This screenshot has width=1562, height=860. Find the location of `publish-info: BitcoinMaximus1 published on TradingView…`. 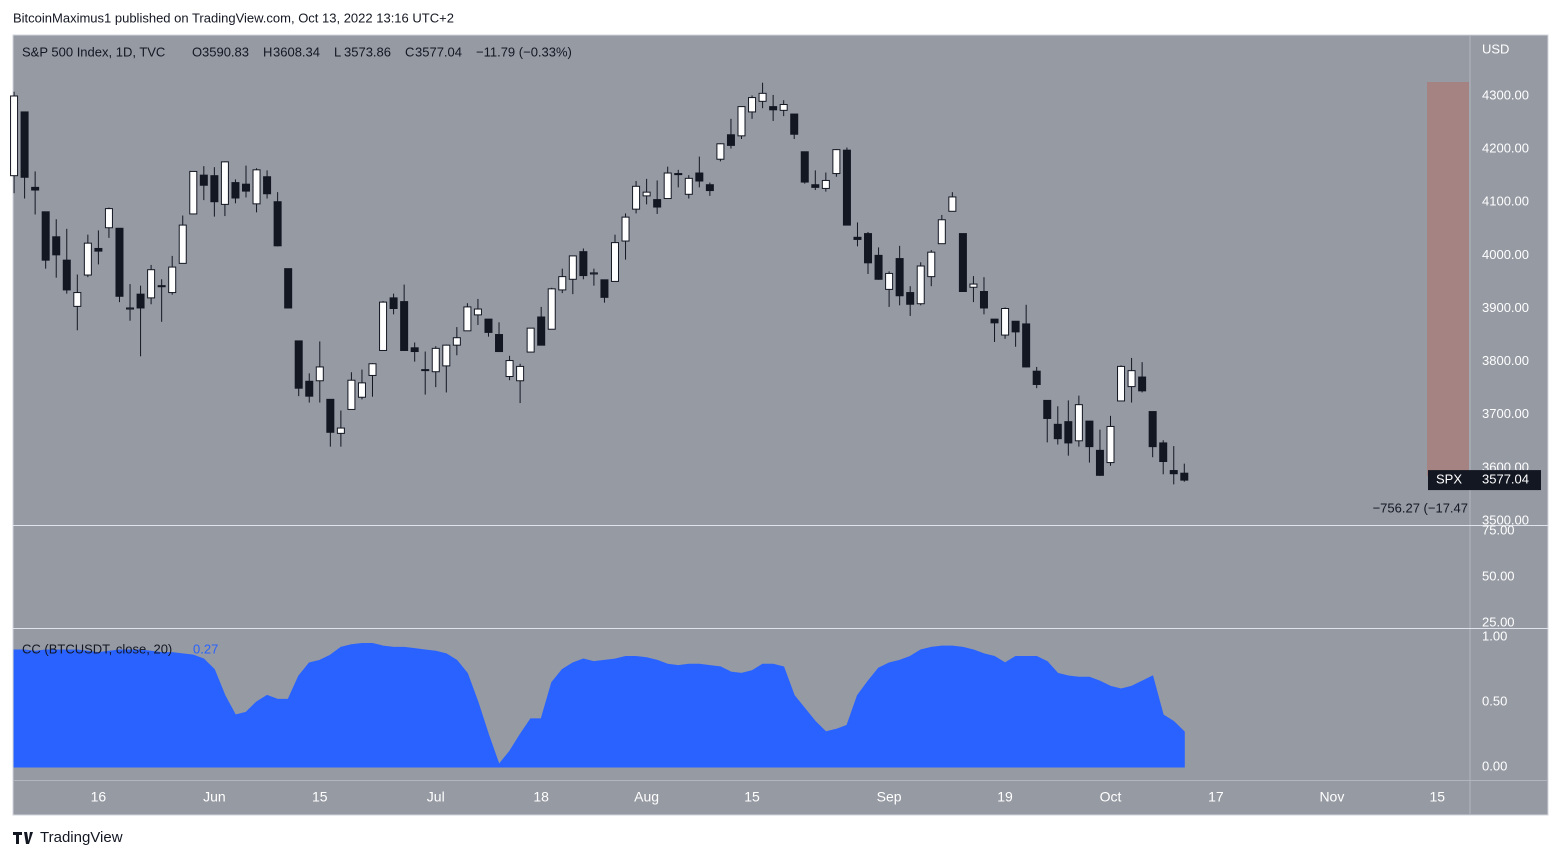

publish-info: BitcoinMaximus1 published on TradingView… is located at coordinates (233, 17).